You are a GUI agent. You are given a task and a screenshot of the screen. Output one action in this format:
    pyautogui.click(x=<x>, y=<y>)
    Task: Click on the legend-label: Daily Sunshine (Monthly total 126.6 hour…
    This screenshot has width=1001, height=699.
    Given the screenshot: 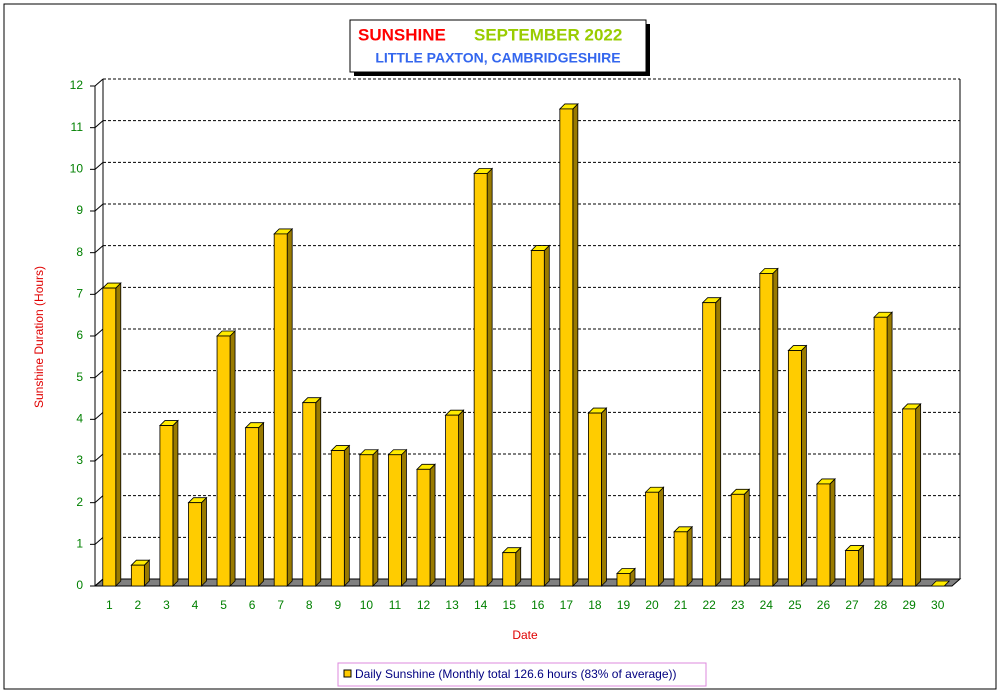 What is the action you would take?
    pyautogui.click(x=516, y=674)
    